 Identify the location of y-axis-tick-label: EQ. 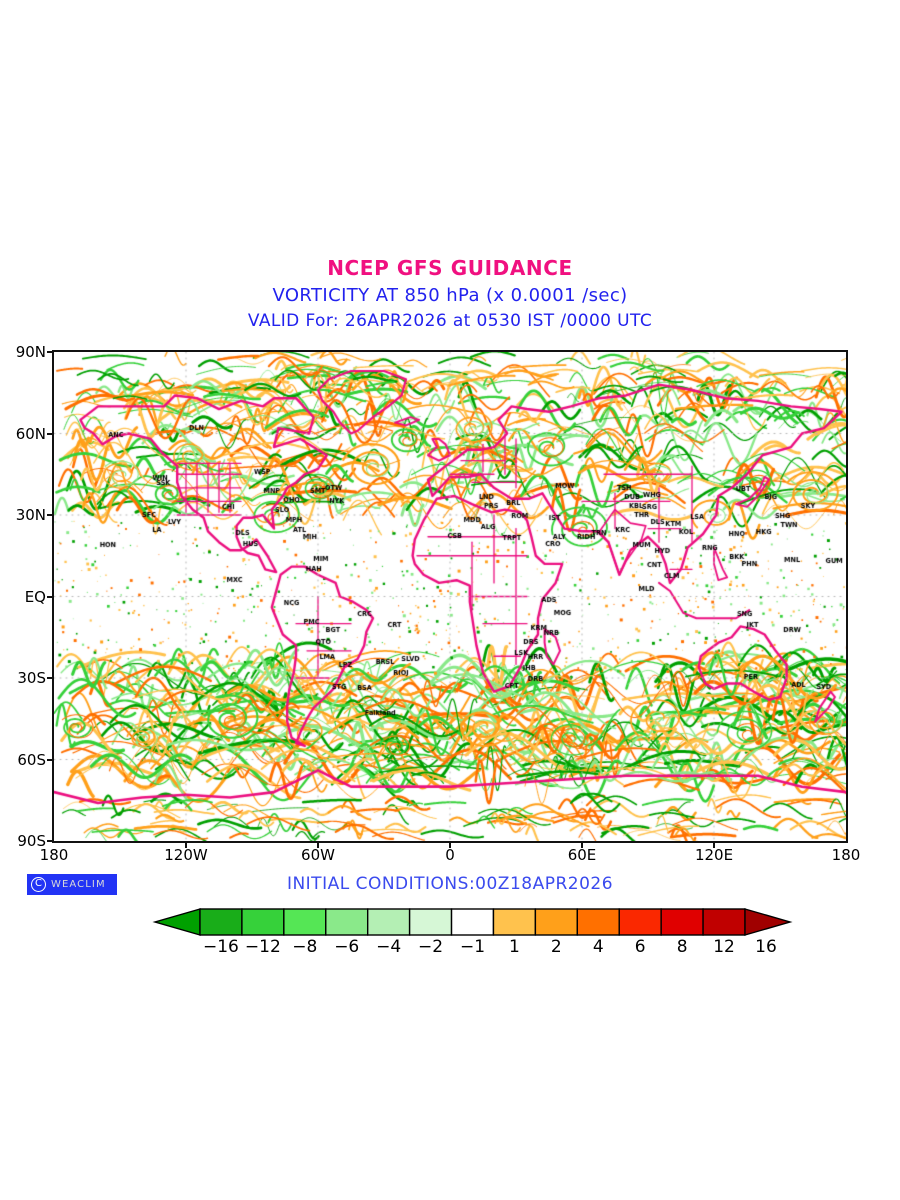
(35, 596).